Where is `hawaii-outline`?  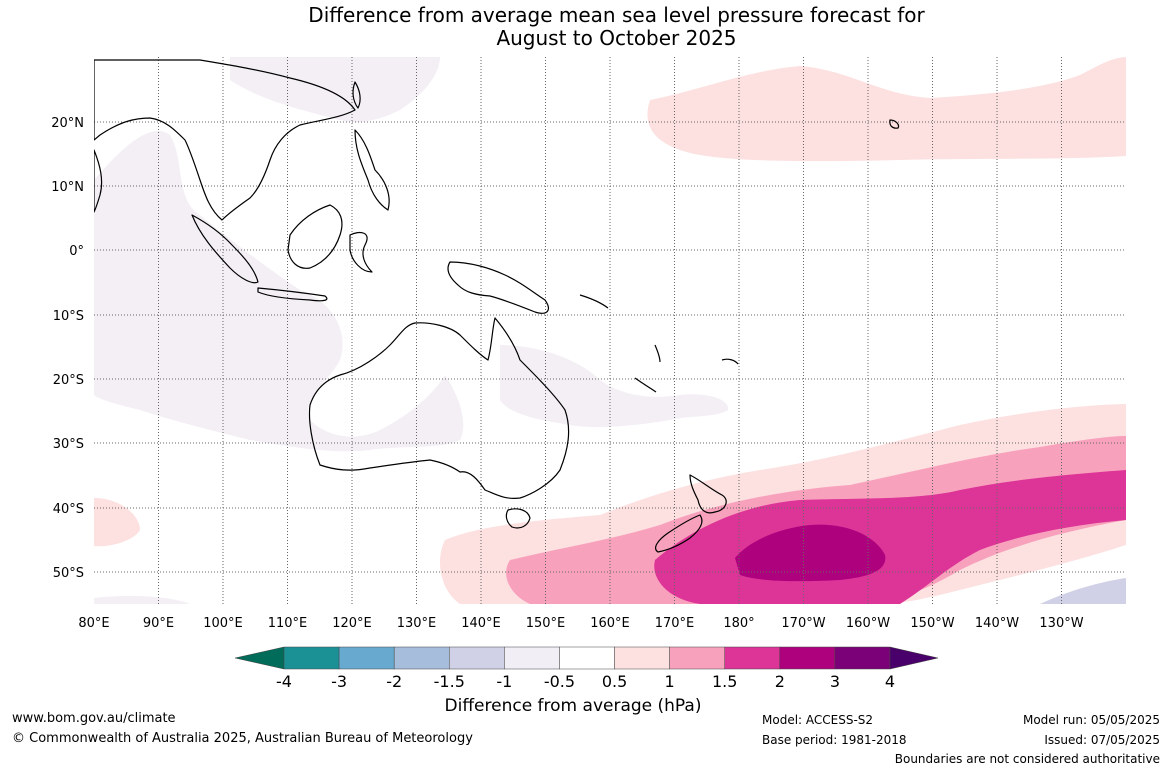
hawaii-outline is located at coordinates (894, 124).